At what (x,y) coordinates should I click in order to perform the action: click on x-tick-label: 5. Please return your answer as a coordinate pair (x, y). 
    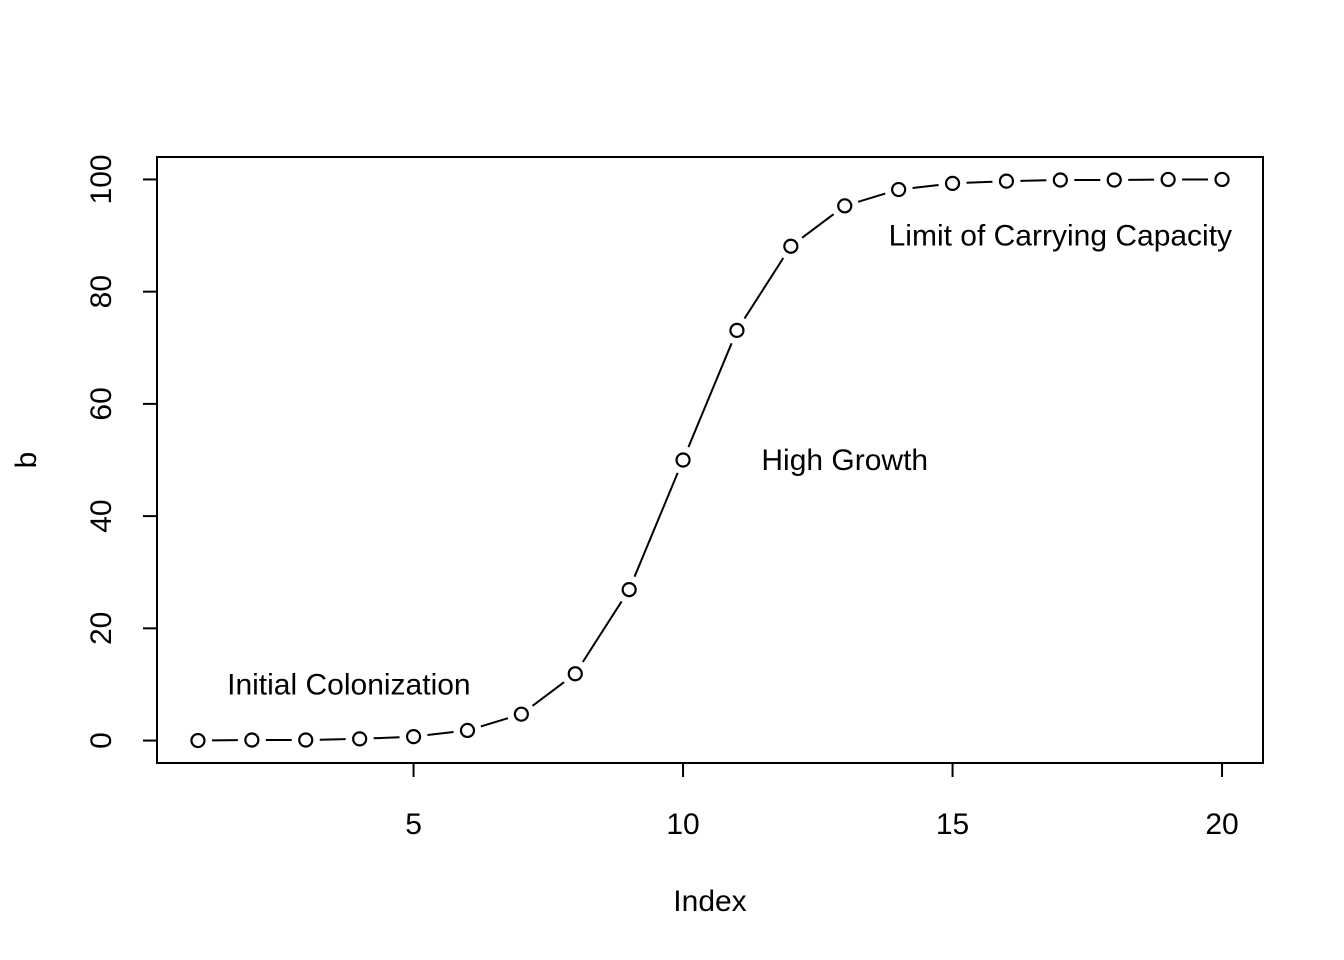
    Looking at the image, I should click on (413, 824).